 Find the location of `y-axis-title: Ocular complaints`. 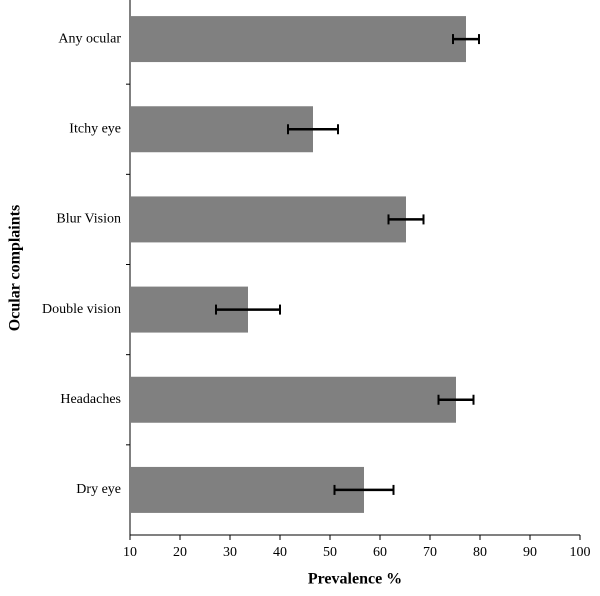

y-axis-title: Ocular complaints is located at coordinates (15, 268).